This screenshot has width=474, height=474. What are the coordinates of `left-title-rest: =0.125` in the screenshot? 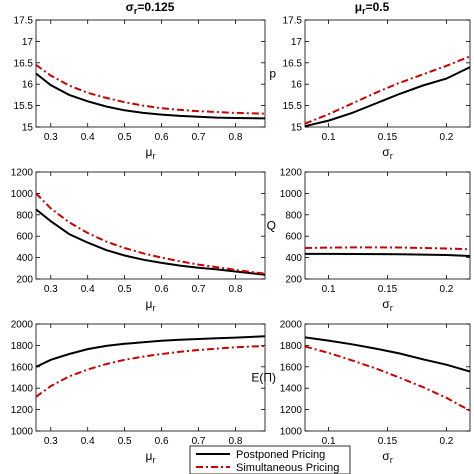 It's located at (155, 7).